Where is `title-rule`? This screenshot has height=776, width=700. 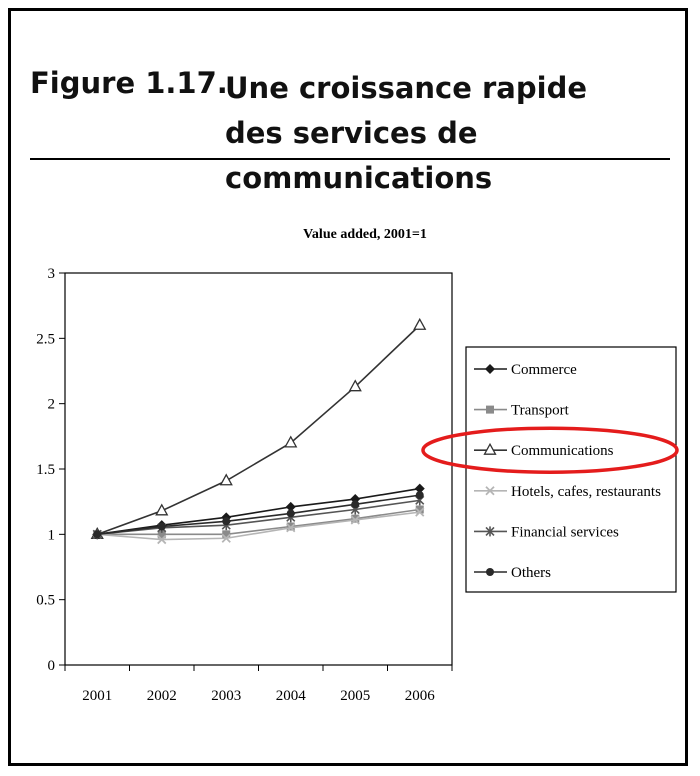
title-rule is located at coordinates (350, 159).